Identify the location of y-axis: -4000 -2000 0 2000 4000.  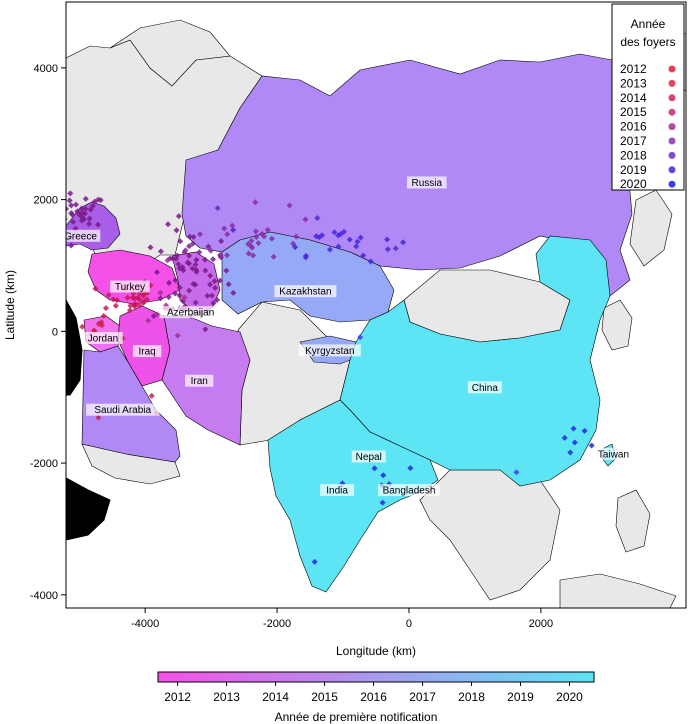
(48, 332).